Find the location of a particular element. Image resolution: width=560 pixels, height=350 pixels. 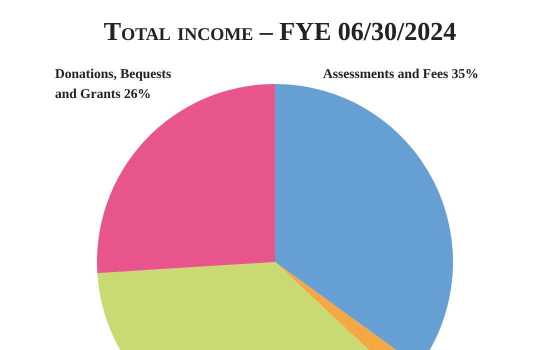

slice-label: Assessments and Fees 35% is located at coordinates (401, 73).